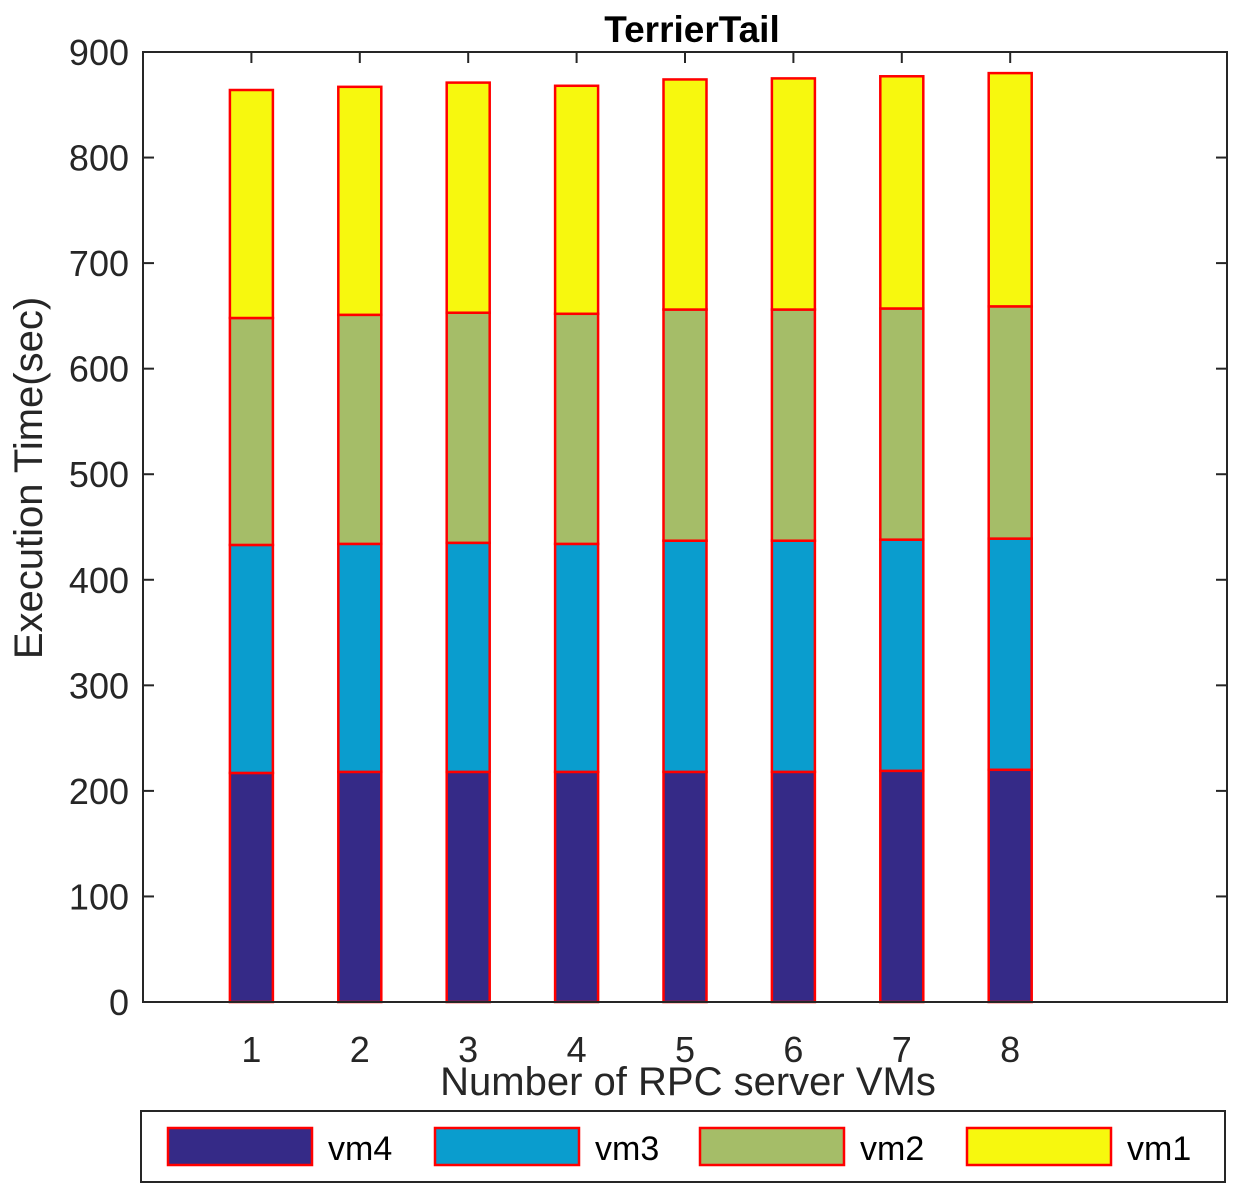 This screenshot has width=1250, height=1187. I want to click on legend: vm4 vm3 vm2 vm1, so click(683, 1146).